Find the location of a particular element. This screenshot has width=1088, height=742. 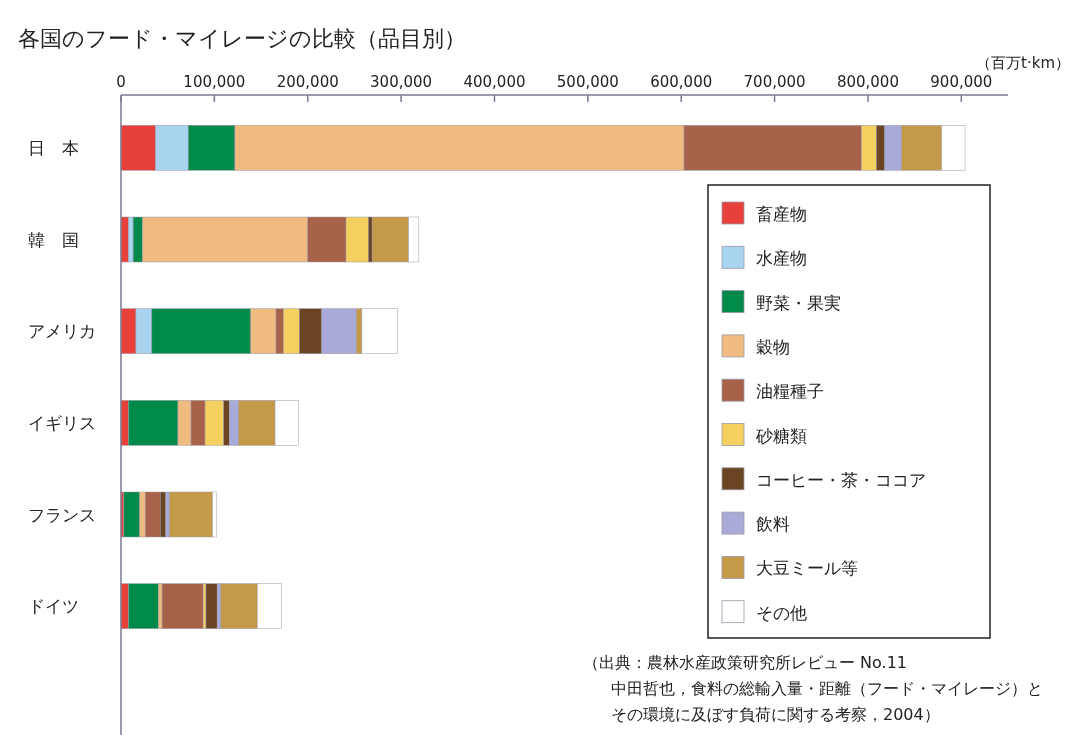

legend-label: その他 is located at coordinates (781, 612).